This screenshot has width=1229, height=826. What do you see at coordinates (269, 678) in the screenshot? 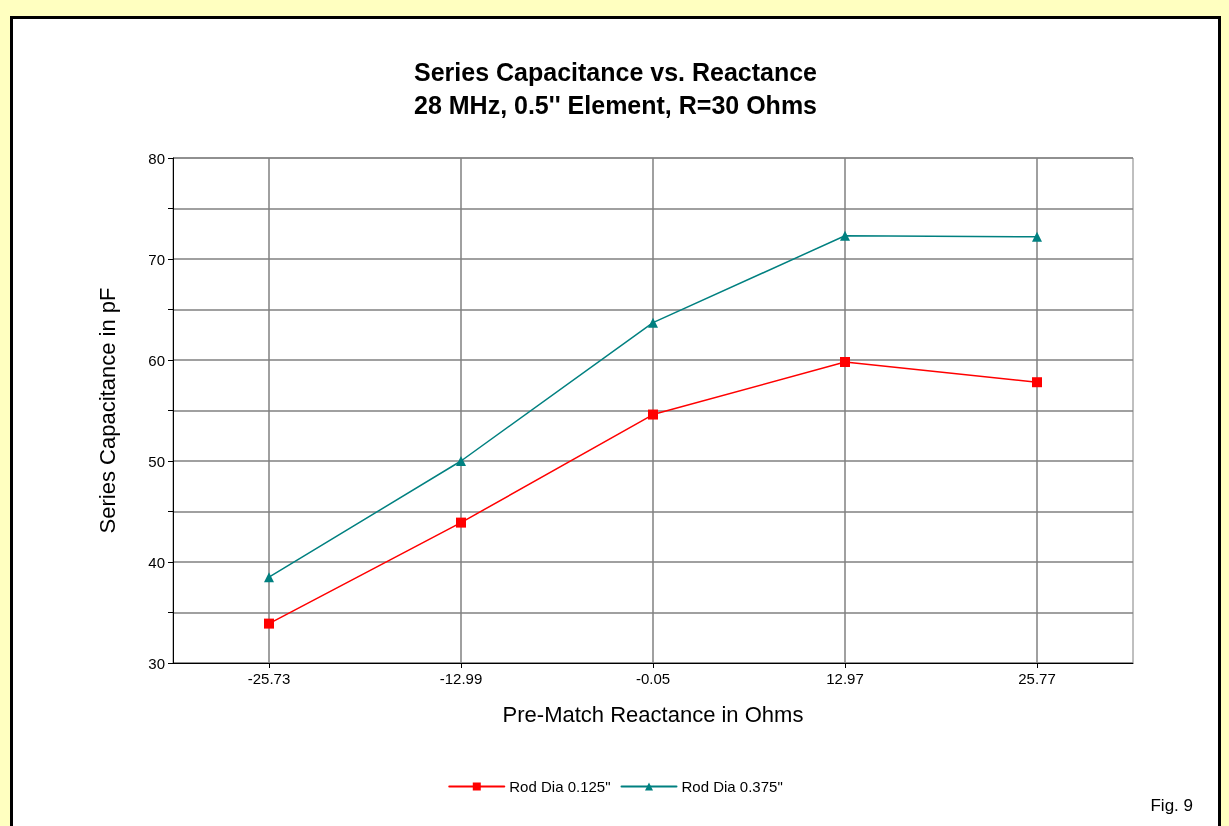
I see `x-tick-label: -25.73` at bounding box center [269, 678].